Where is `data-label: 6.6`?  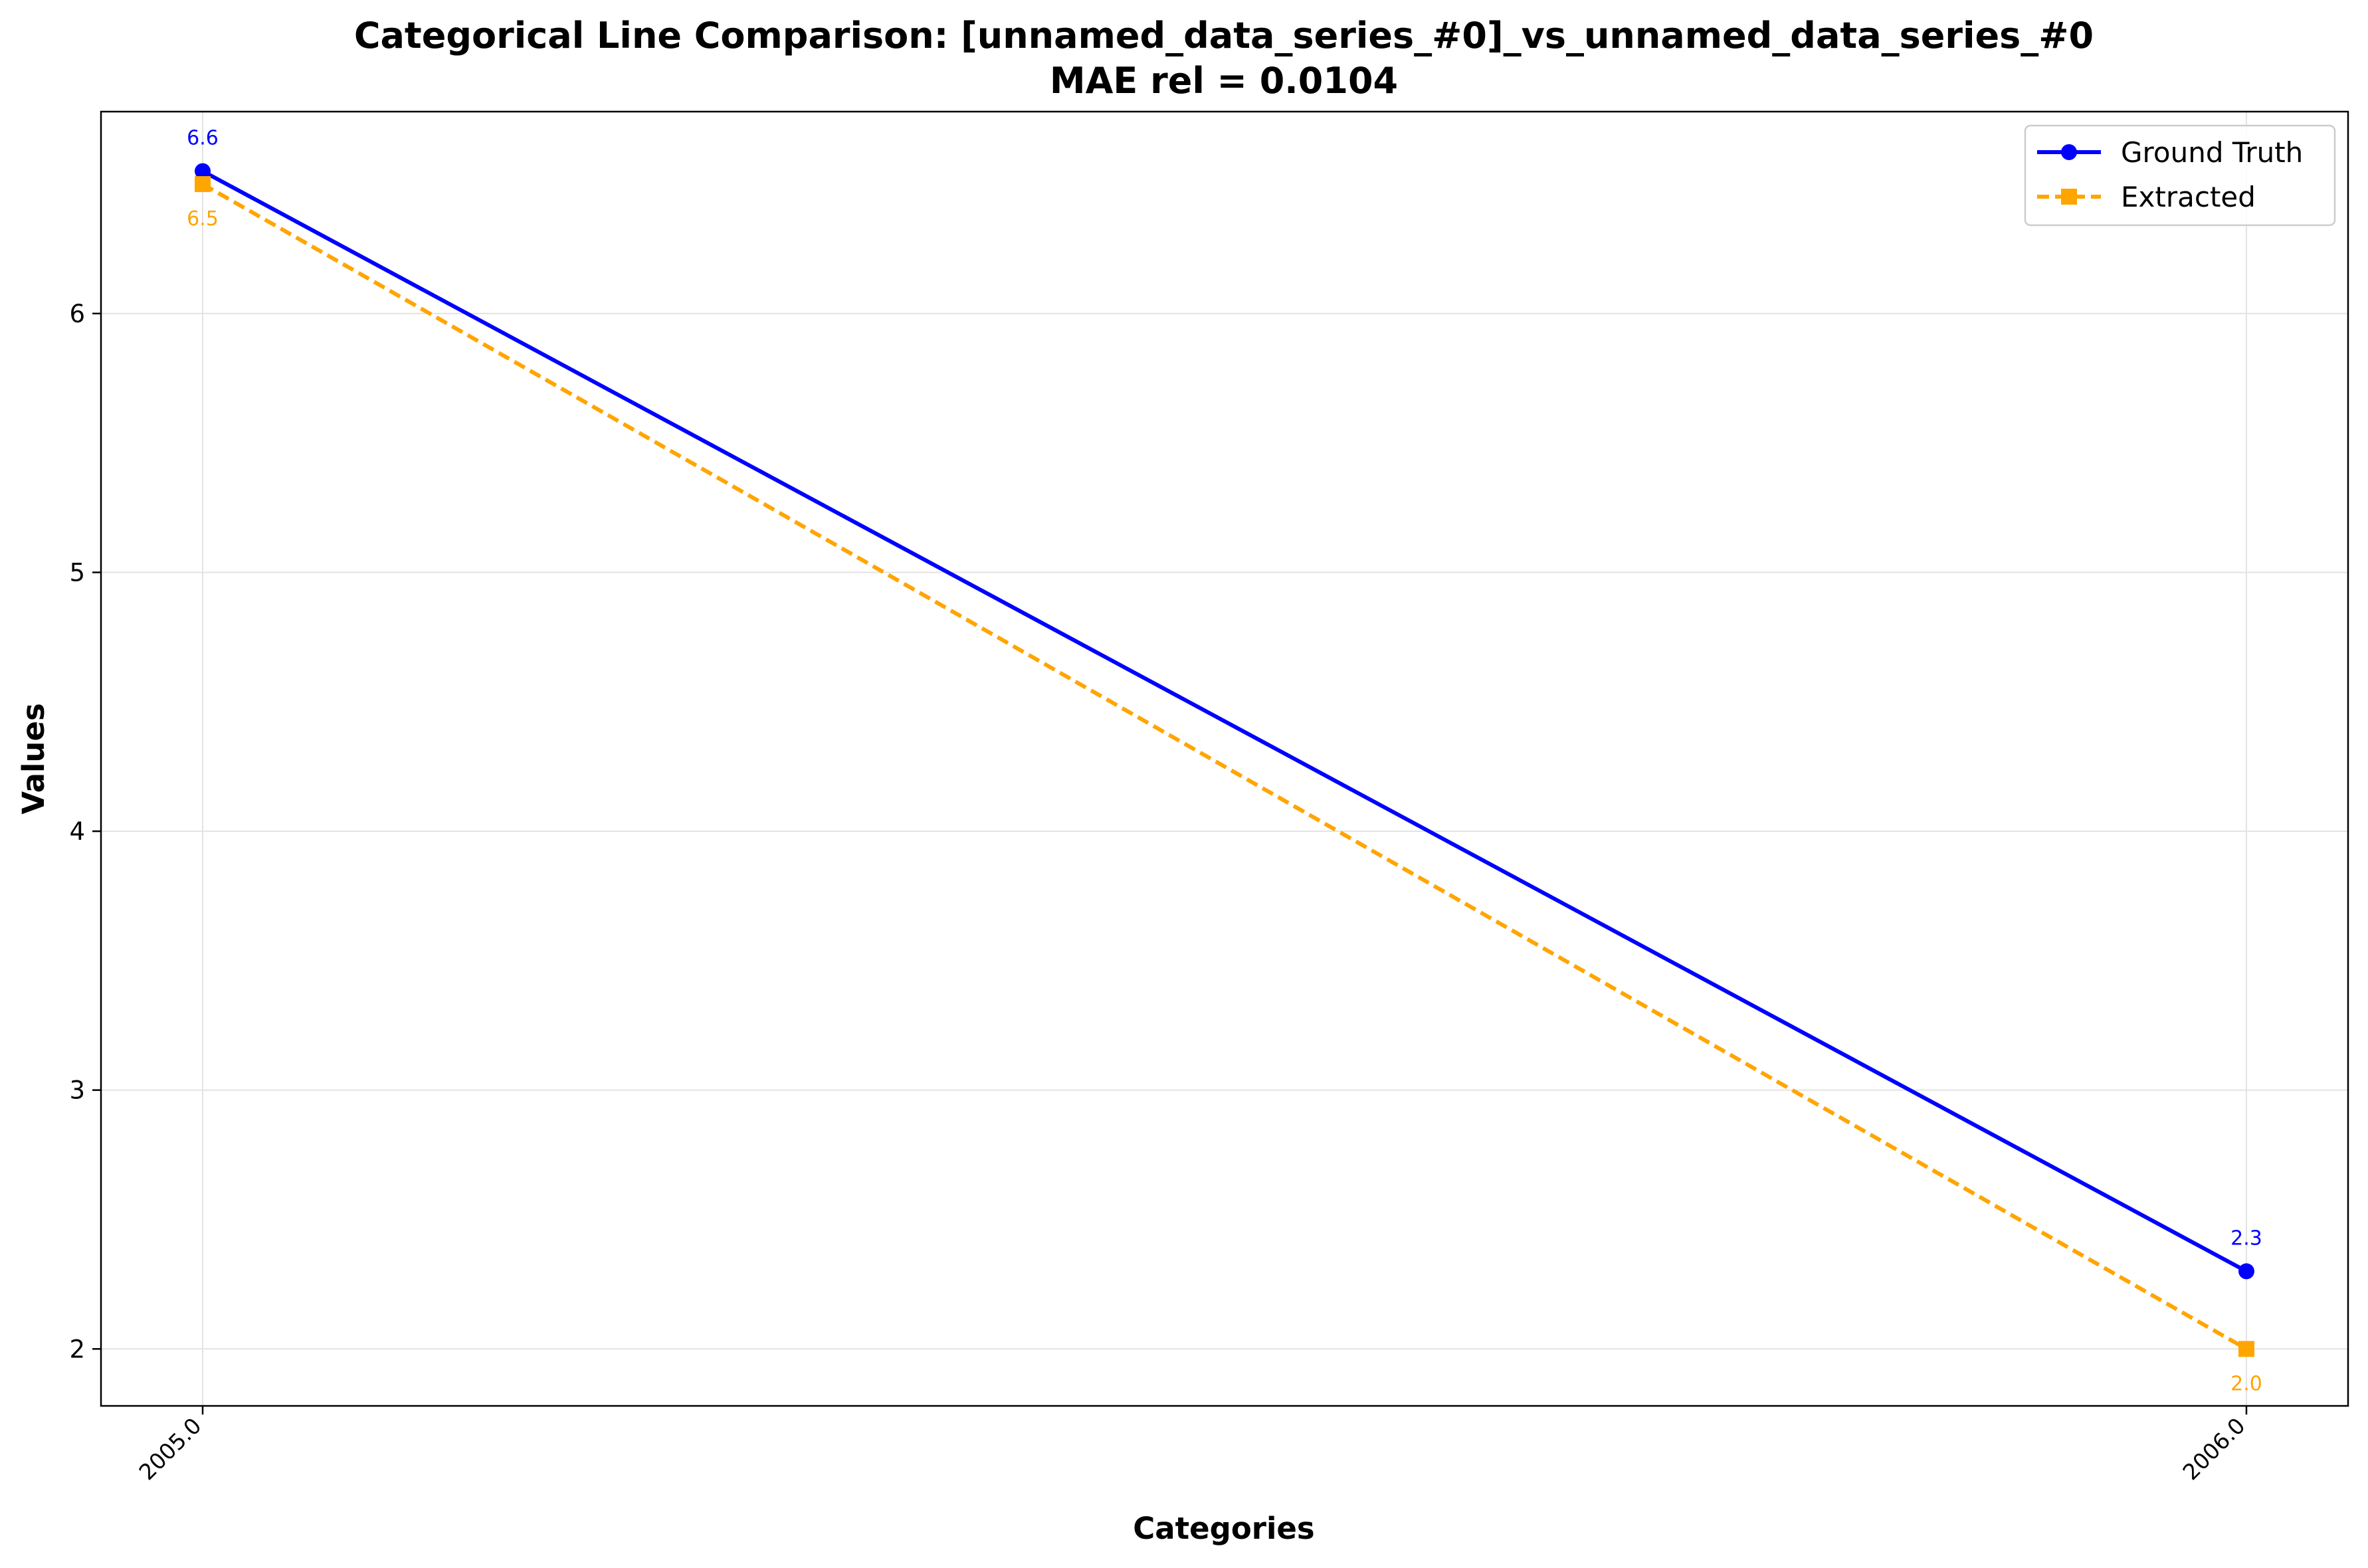 data-label: 6.6 is located at coordinates (203, 138).